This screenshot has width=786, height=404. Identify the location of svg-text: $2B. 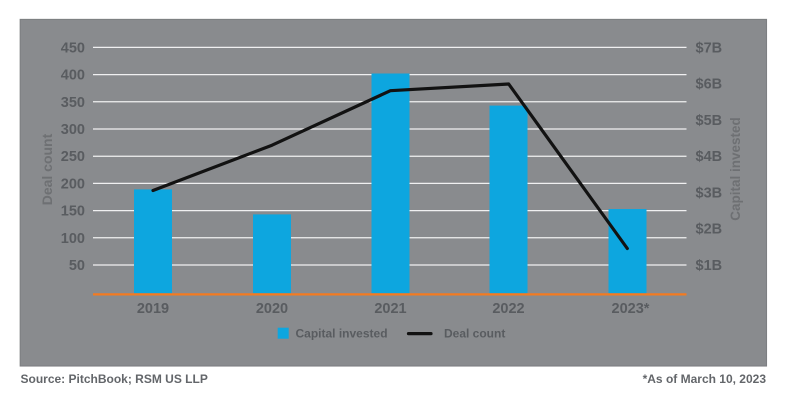
(709, 230).